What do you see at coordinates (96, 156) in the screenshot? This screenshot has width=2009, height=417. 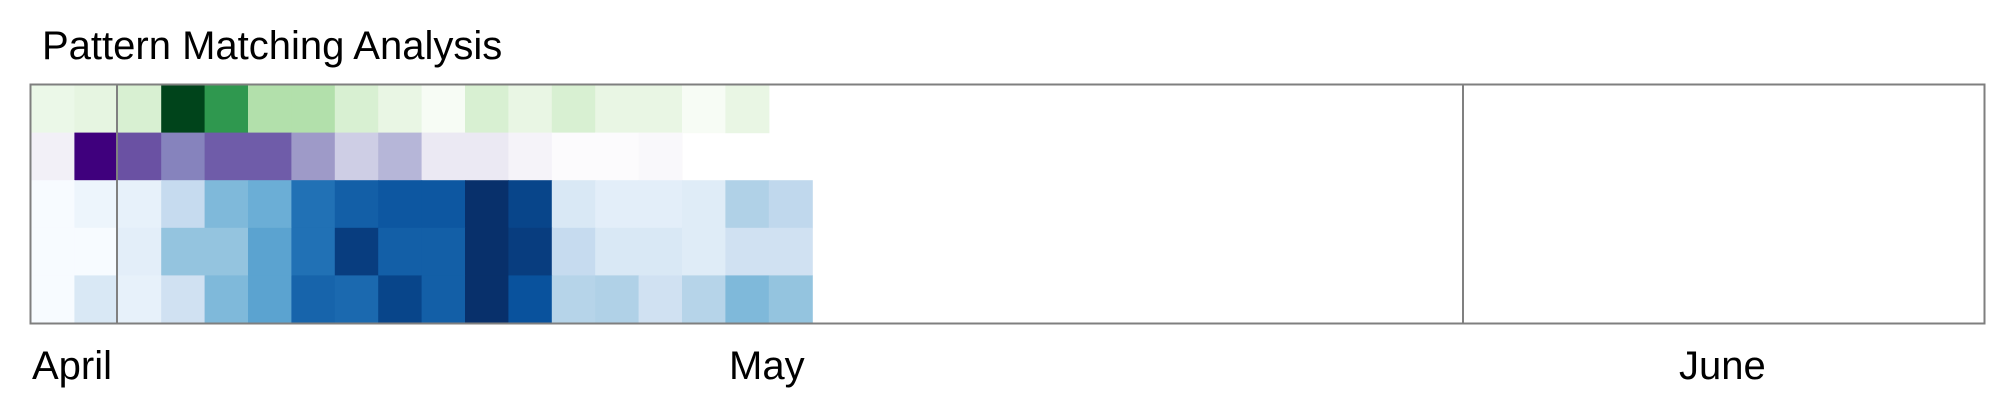 I see `heatmap-cell-r1-c1` at bounding box center [96, 156].